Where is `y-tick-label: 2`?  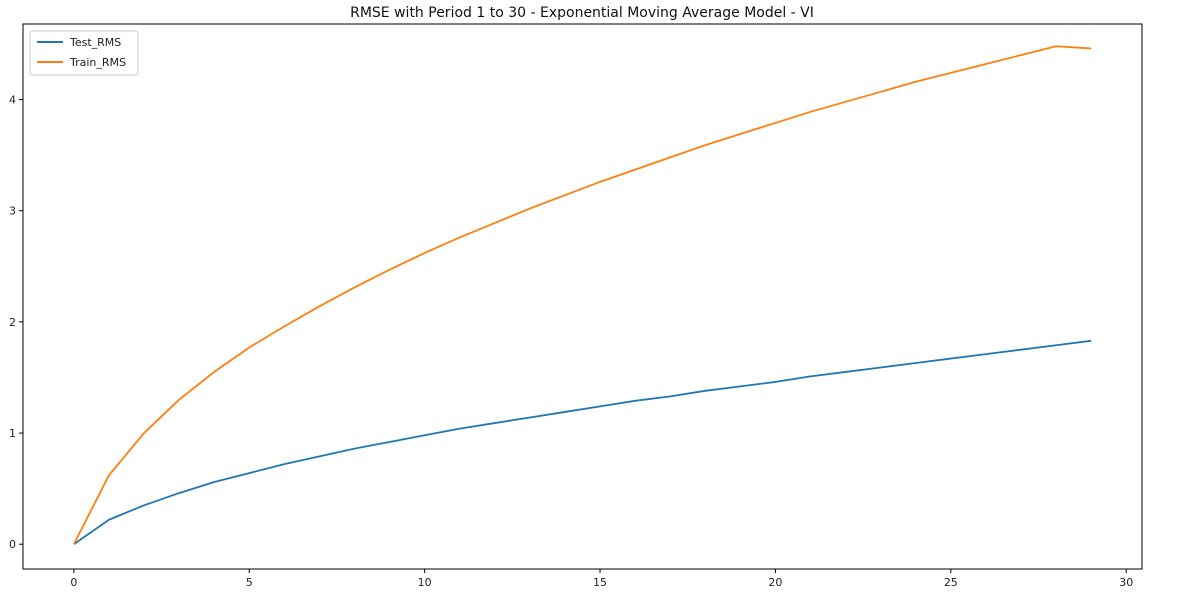 y-tick-label: 2 is located at coordinates (12, 322).